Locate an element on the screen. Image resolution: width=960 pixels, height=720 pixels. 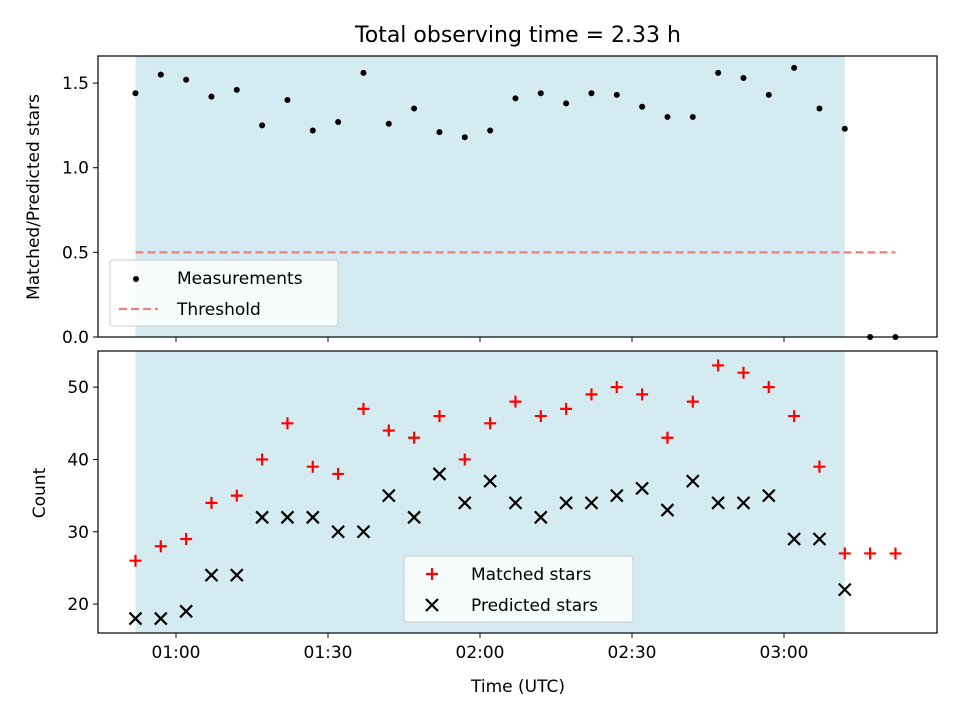
chart-title: Total observing time = 2.33 h is located at coordinates (517, 35).